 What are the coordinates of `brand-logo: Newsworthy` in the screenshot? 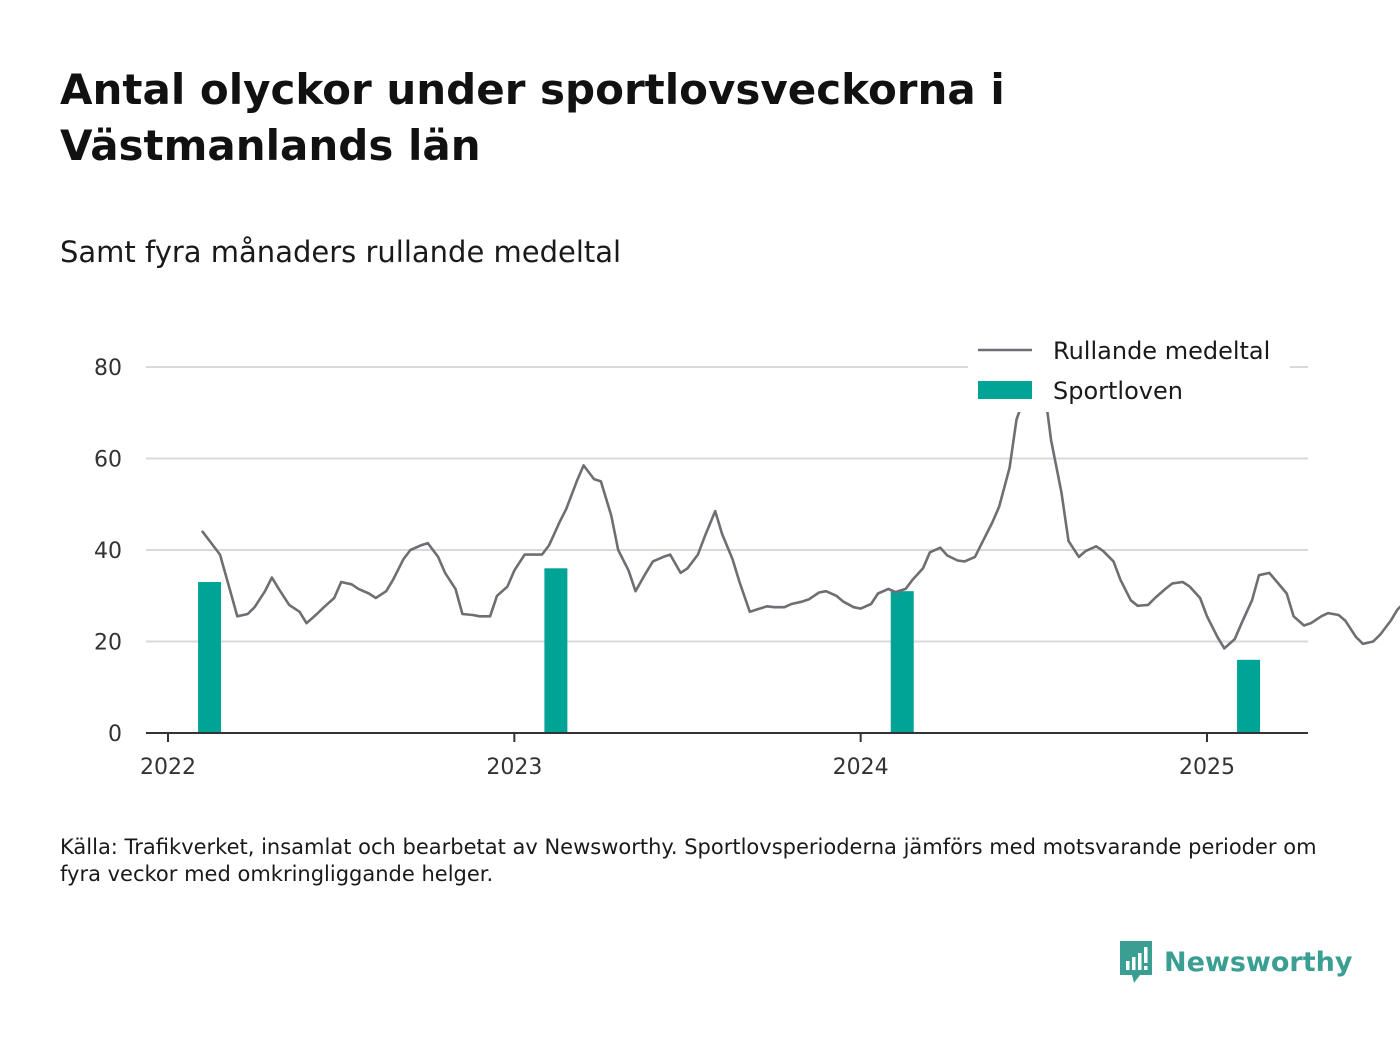 It's located at (1235, 962).